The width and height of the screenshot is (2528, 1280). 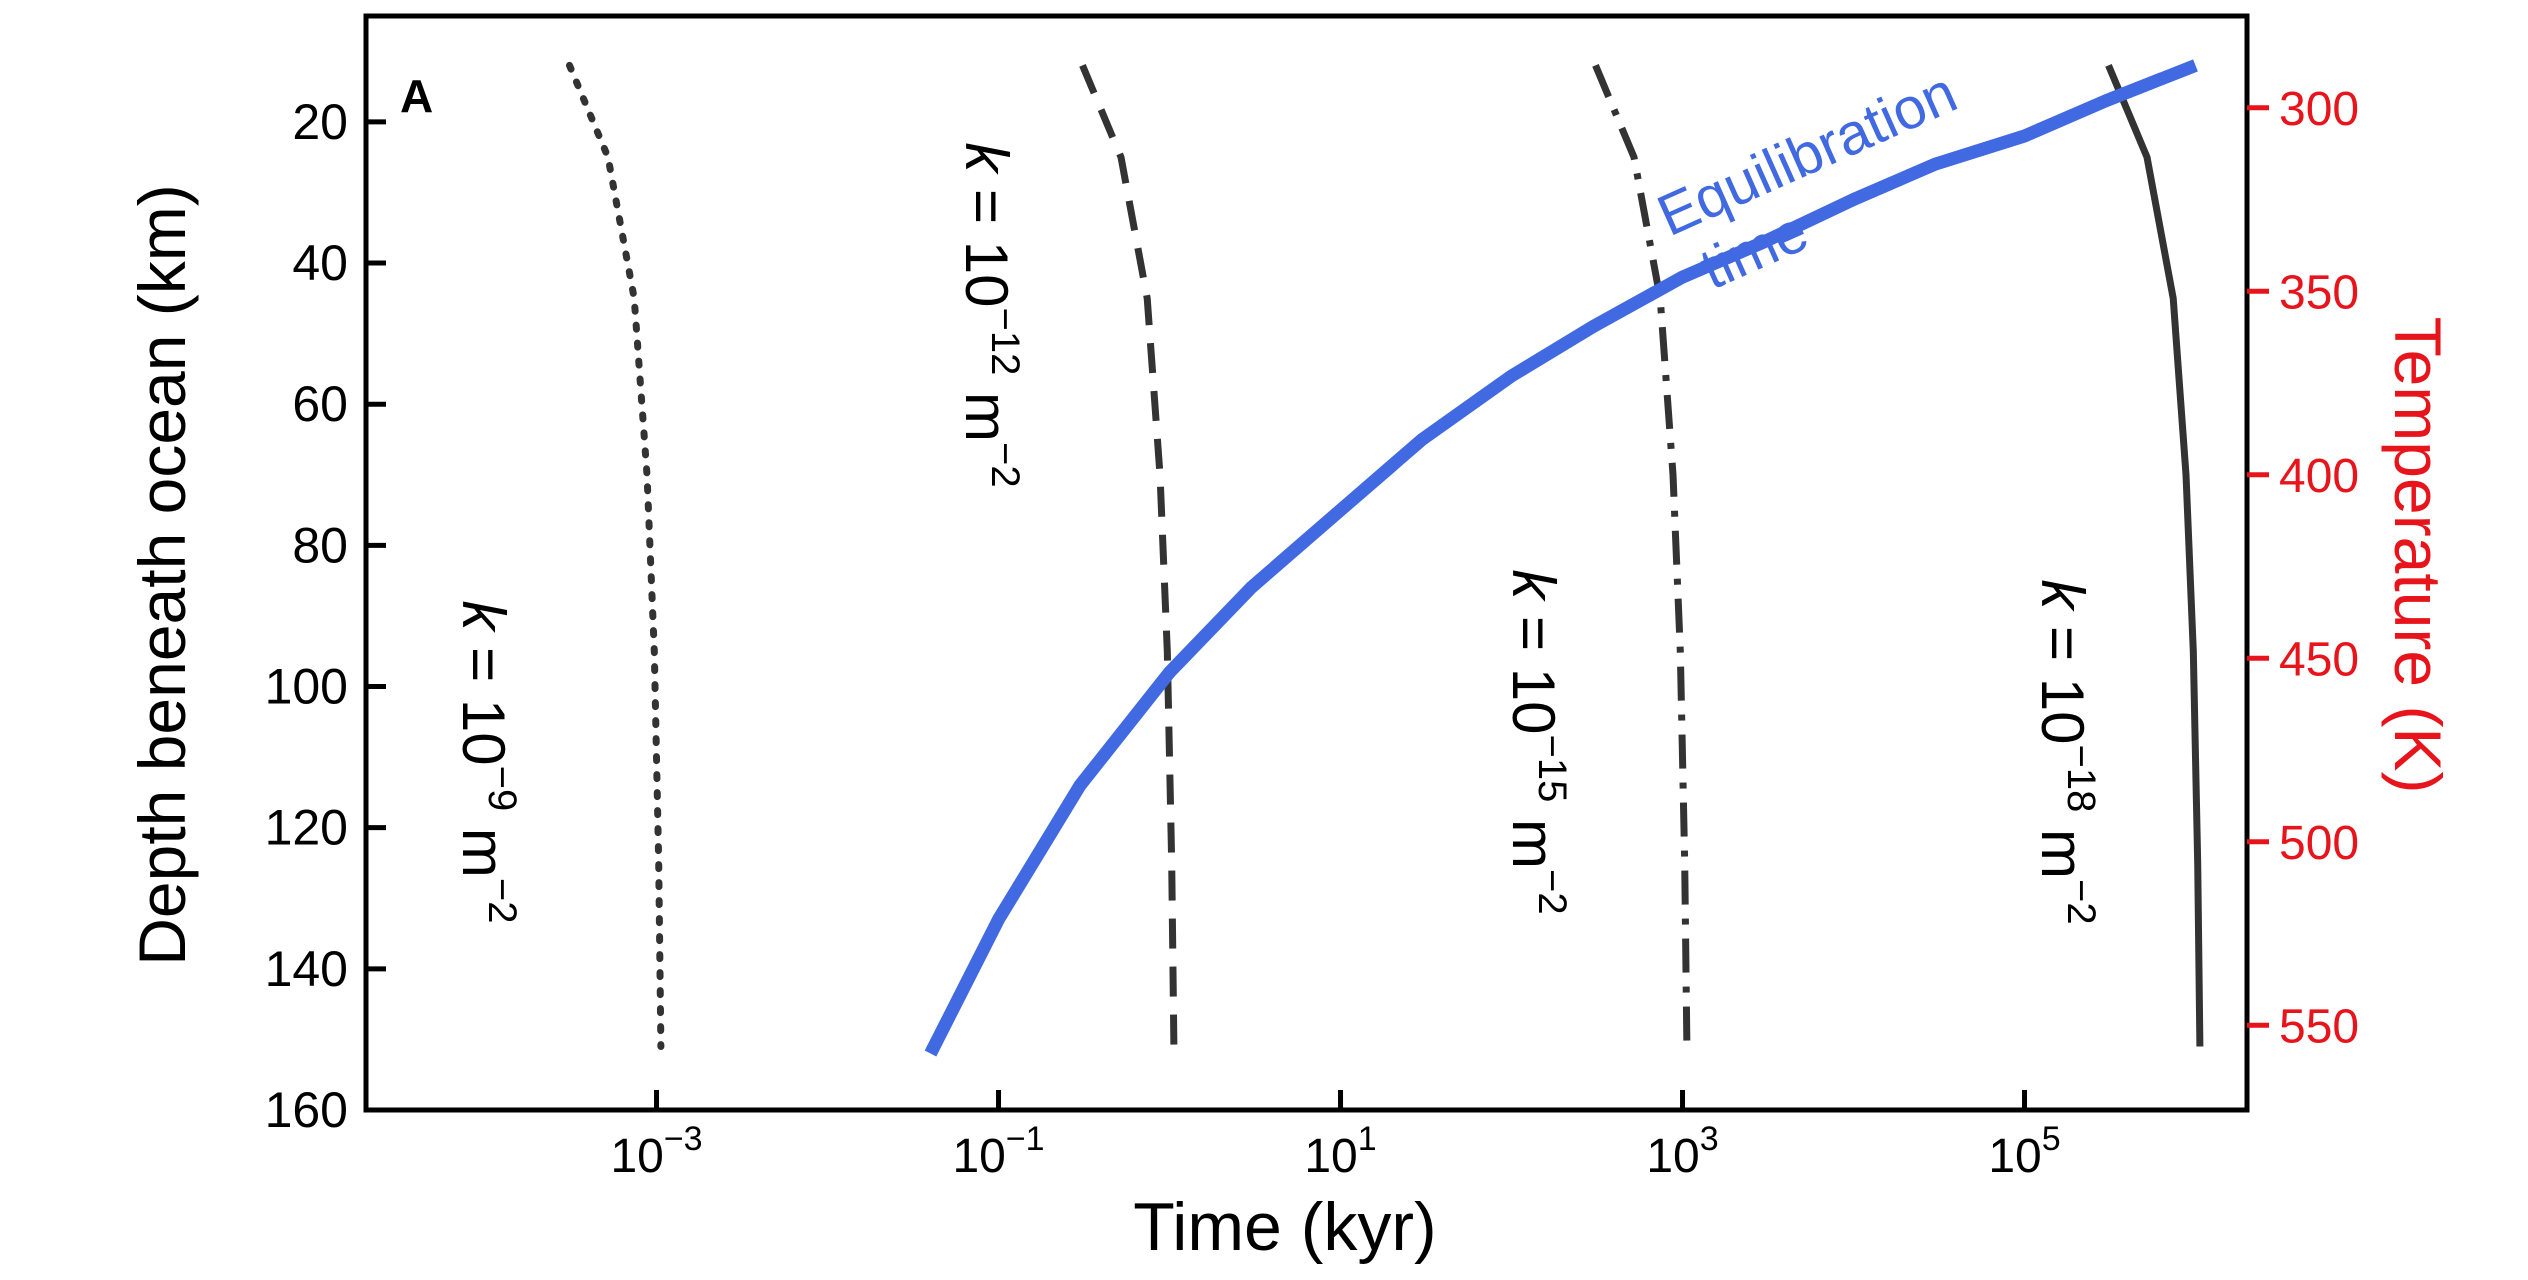 I want to click on y-tick-label-3: 80, so click(x=320, y=545).